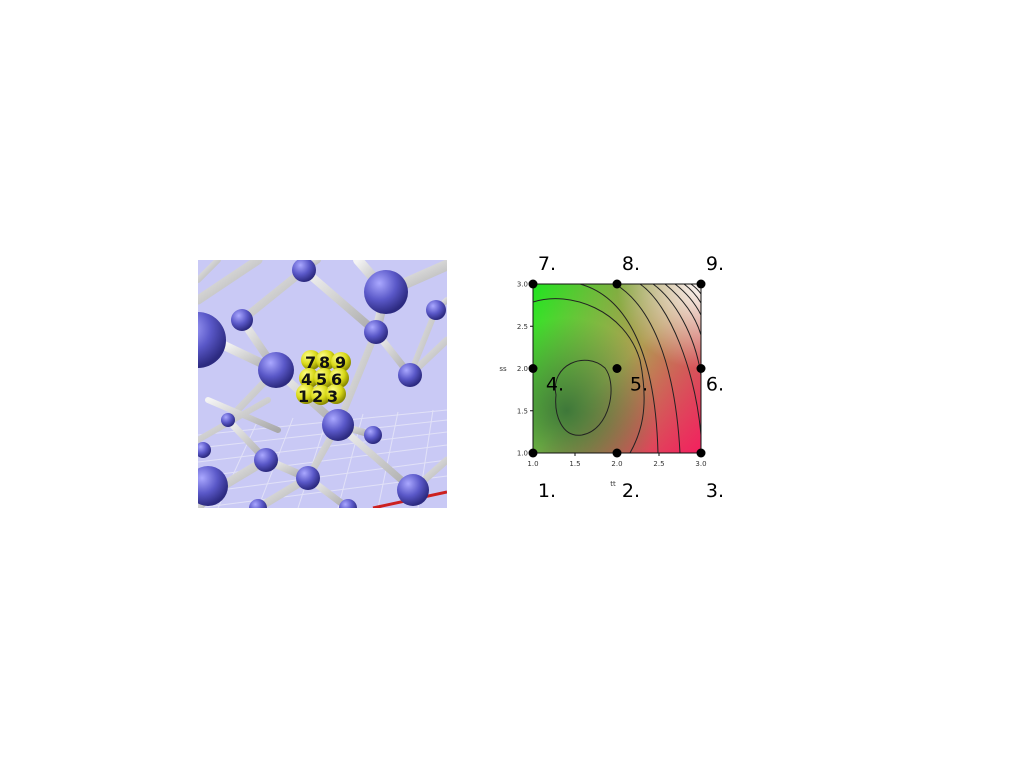 The height and width of the screenshot is (768, 1024). I want to click on cluster-label-9: 9, so click(340, 362).